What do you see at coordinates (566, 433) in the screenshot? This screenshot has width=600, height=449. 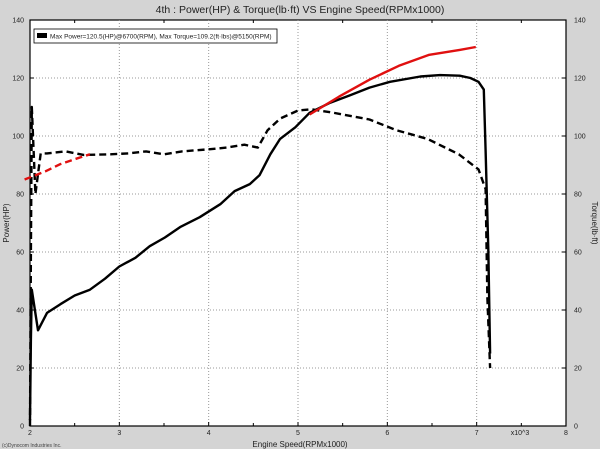 I see `x-tick-label: 8` at bounding box center [566, 433].